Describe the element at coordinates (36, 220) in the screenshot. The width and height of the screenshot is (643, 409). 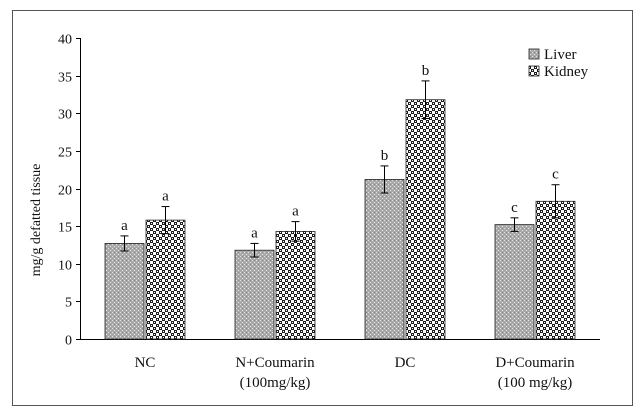
I see `y-axis-label: mg/g defatted tissue` at that location.